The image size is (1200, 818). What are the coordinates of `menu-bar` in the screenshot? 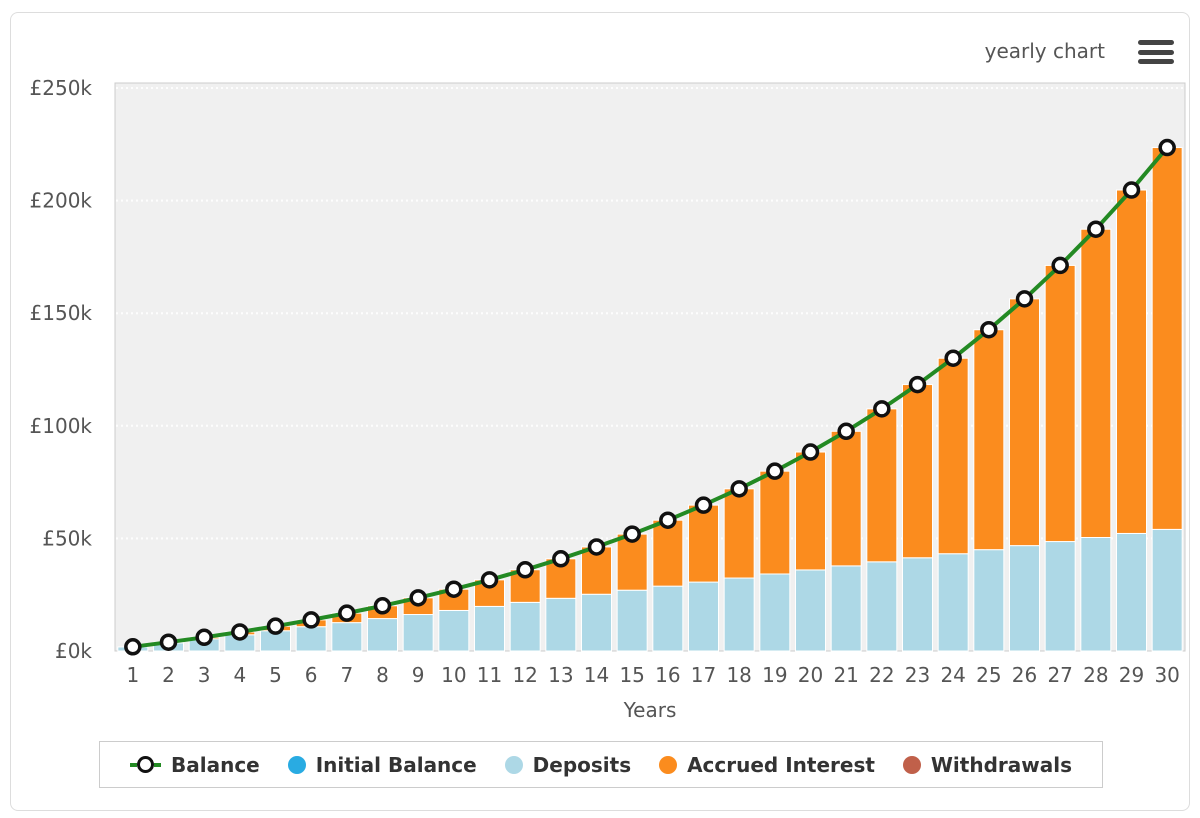 It's located at (1156, 42).